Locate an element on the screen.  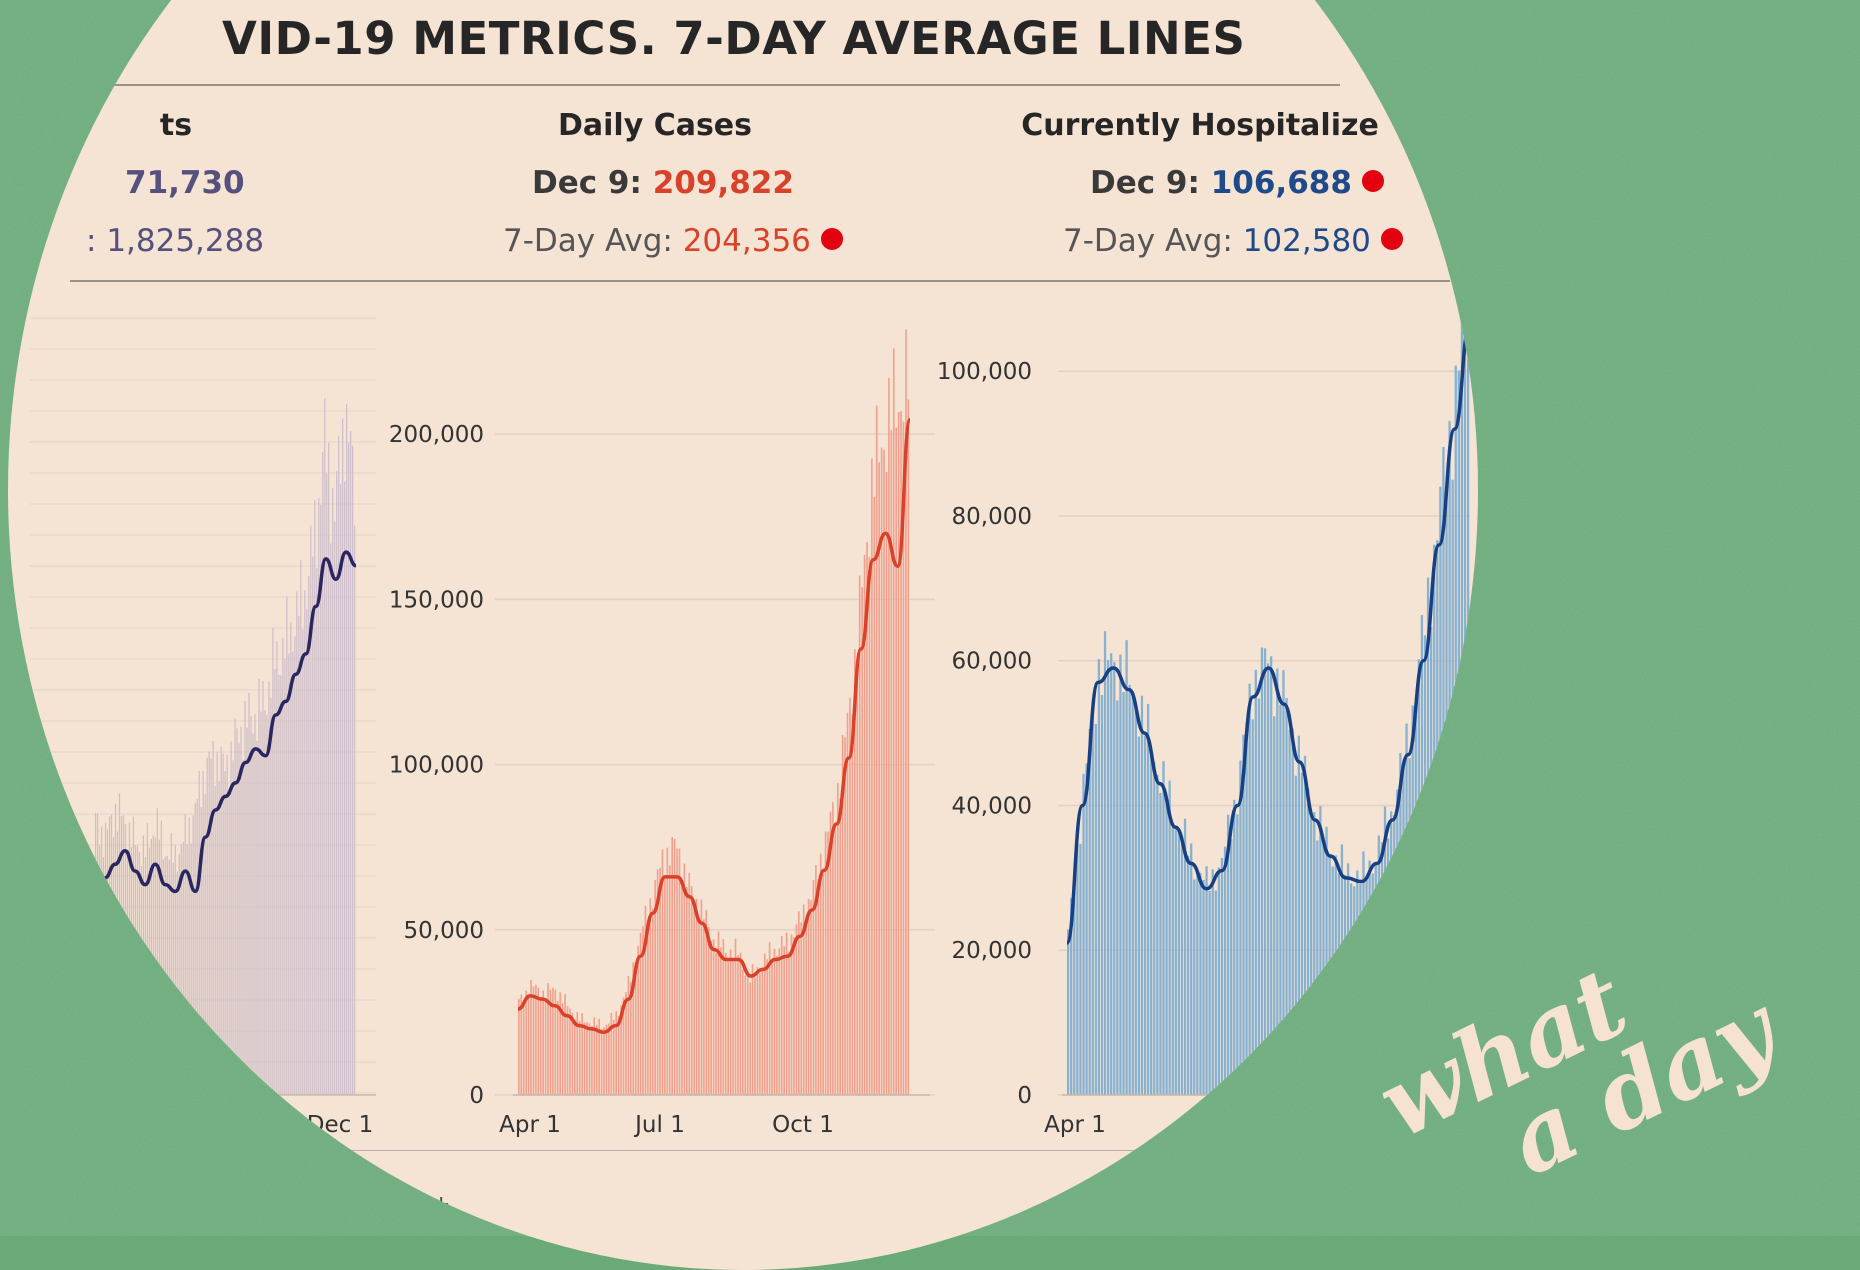
x-tick-label-1-2: Oct 1 is located at coordinates (803, 1125).